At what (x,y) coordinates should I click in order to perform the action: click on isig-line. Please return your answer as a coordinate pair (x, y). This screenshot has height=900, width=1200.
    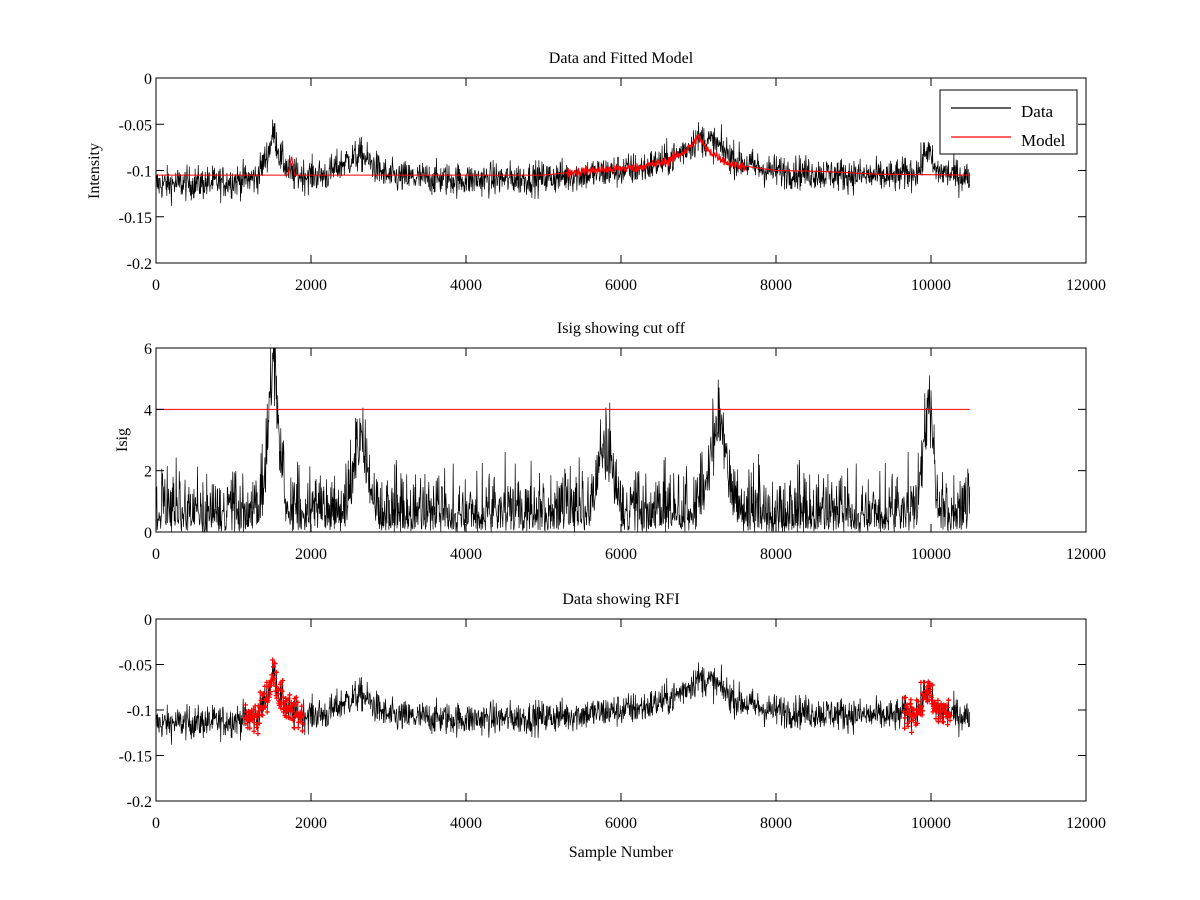
    Looking at the image, I should click on (563, 440).